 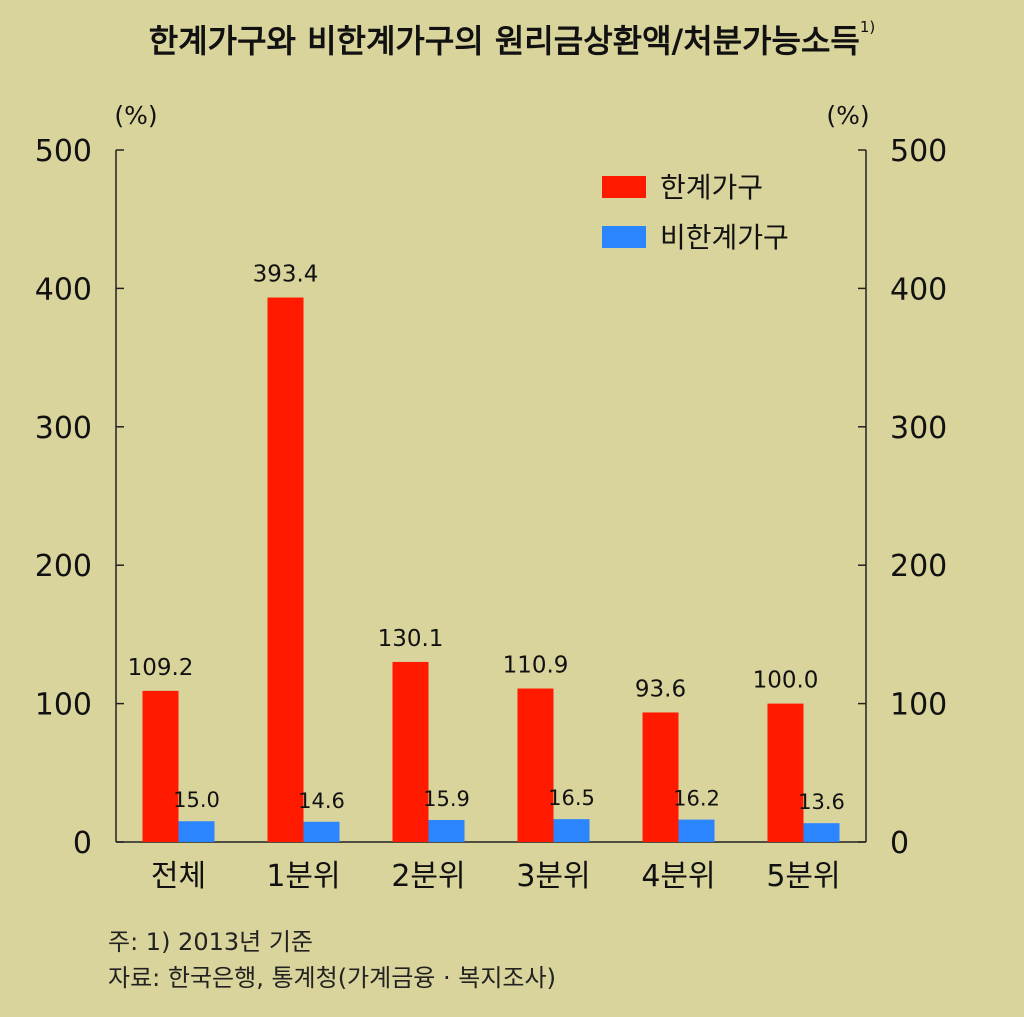 What do you see at coordinates (63, 428) in the screenshot?
I see `y-tick-label-left: 300` at bounding box center [63, 428].